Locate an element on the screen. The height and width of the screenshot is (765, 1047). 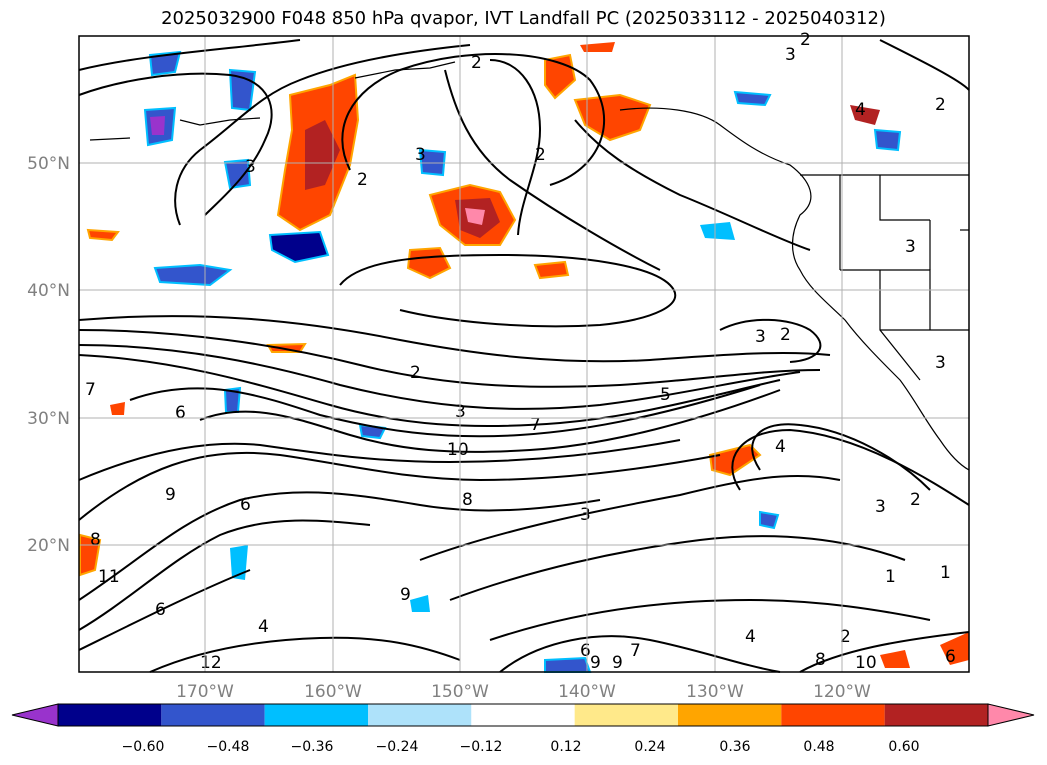
colorbar-tick-label: 0.24 is located at coordinates (649, 747).